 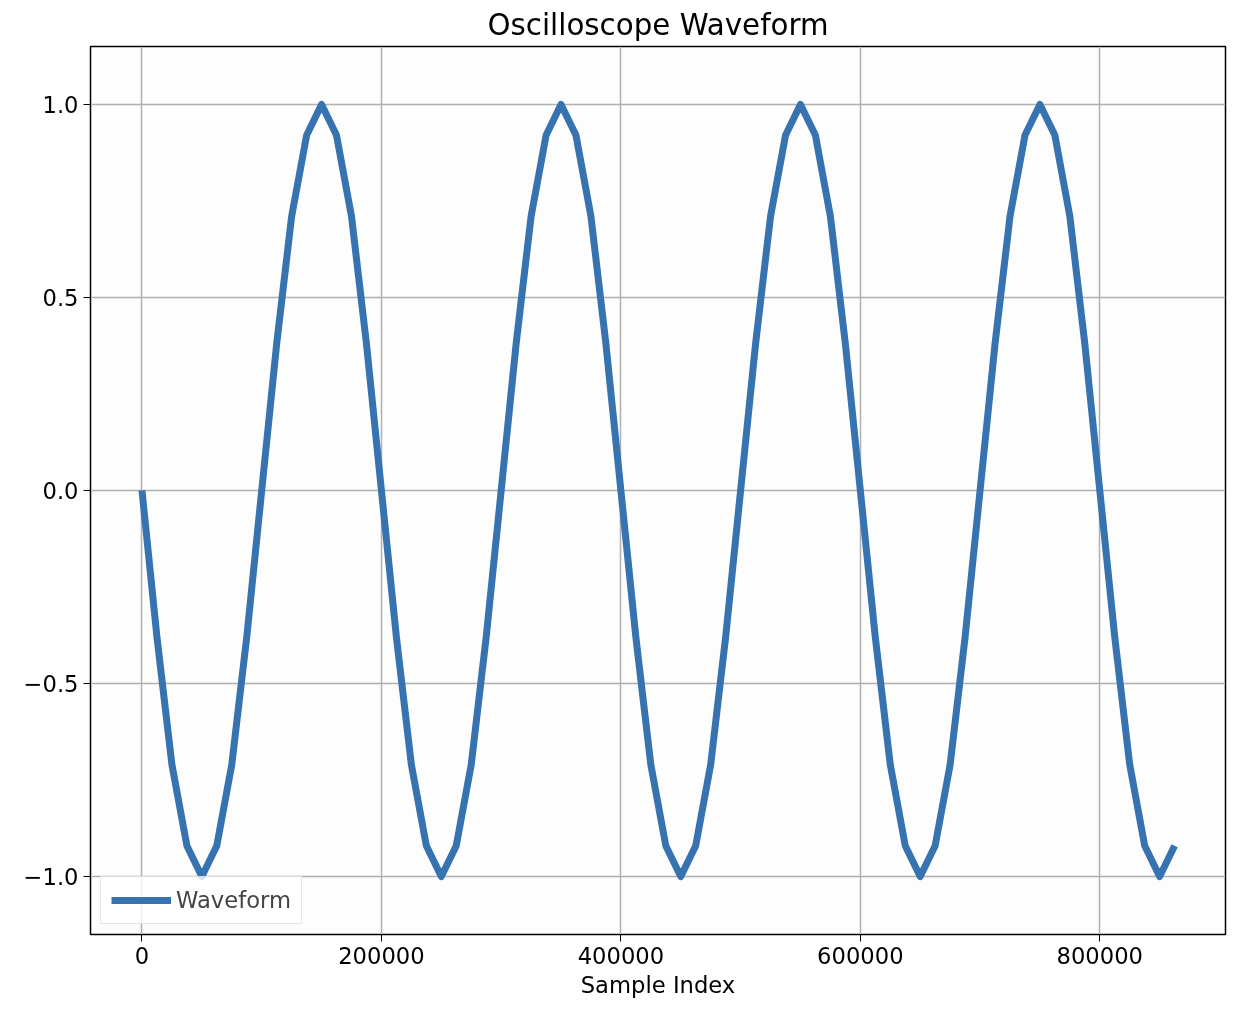 I want to click on legend-label: Waveform, so click(x=234, y=900).